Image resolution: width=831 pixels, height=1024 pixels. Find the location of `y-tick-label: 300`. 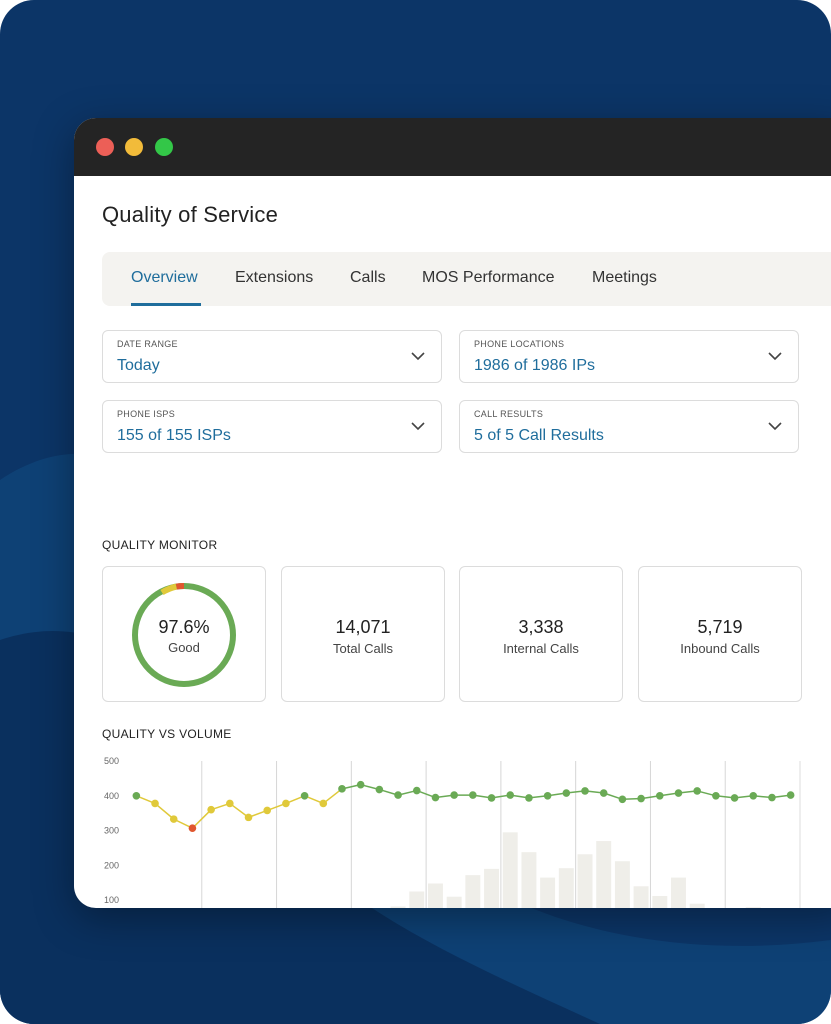

y-tick-label: 300 is located at coordinates (111, 831).